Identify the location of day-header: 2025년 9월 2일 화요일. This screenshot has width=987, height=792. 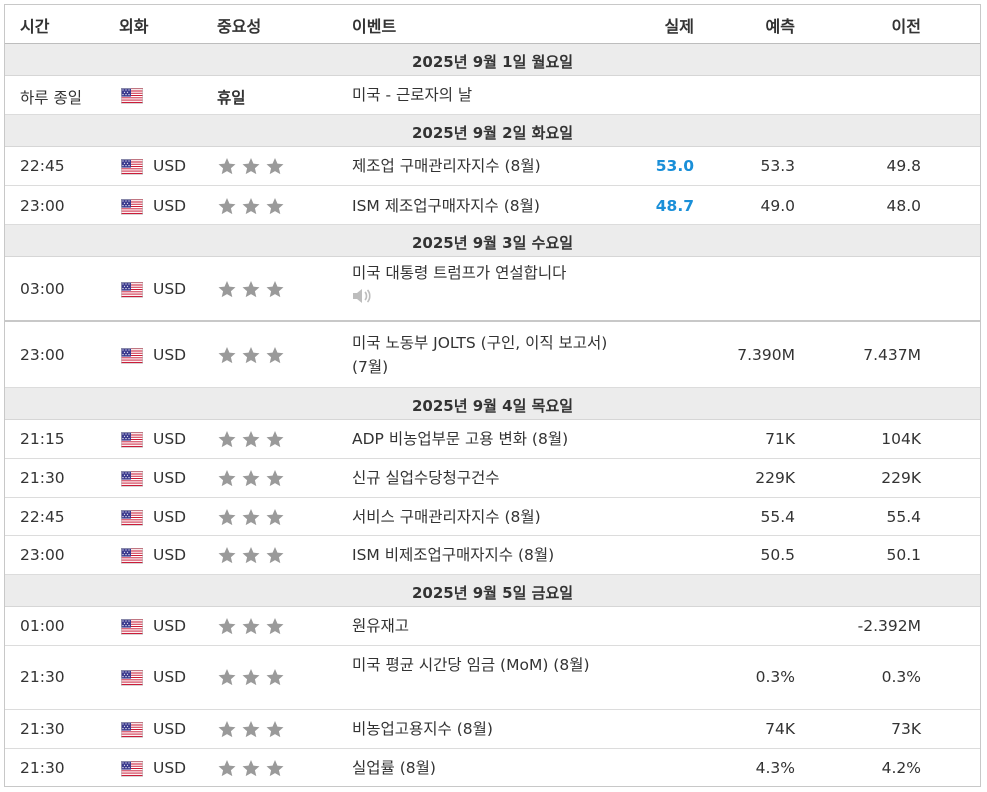
(492, 131).